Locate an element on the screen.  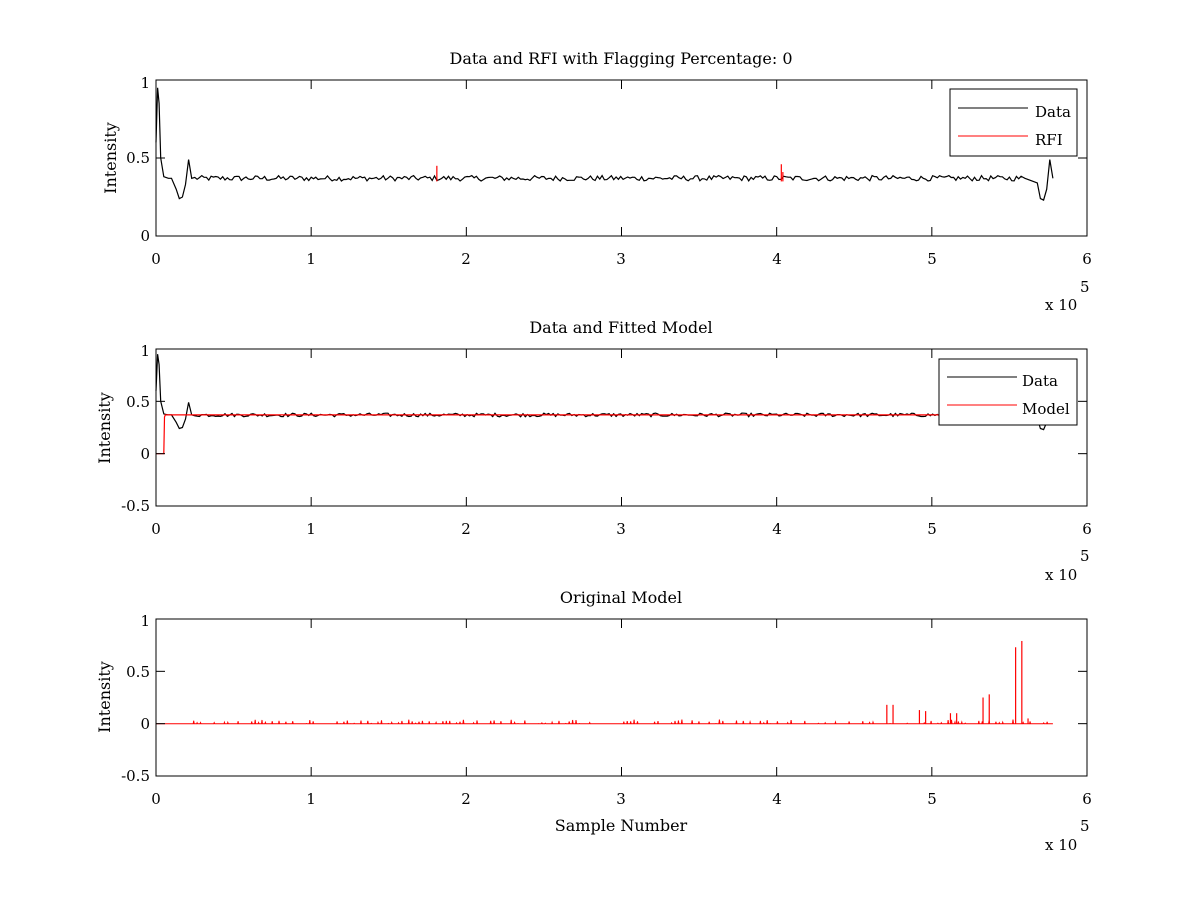
panel-title: Data and RFI with Flagging Percentage: 0 is located at coordinates (620, 58).